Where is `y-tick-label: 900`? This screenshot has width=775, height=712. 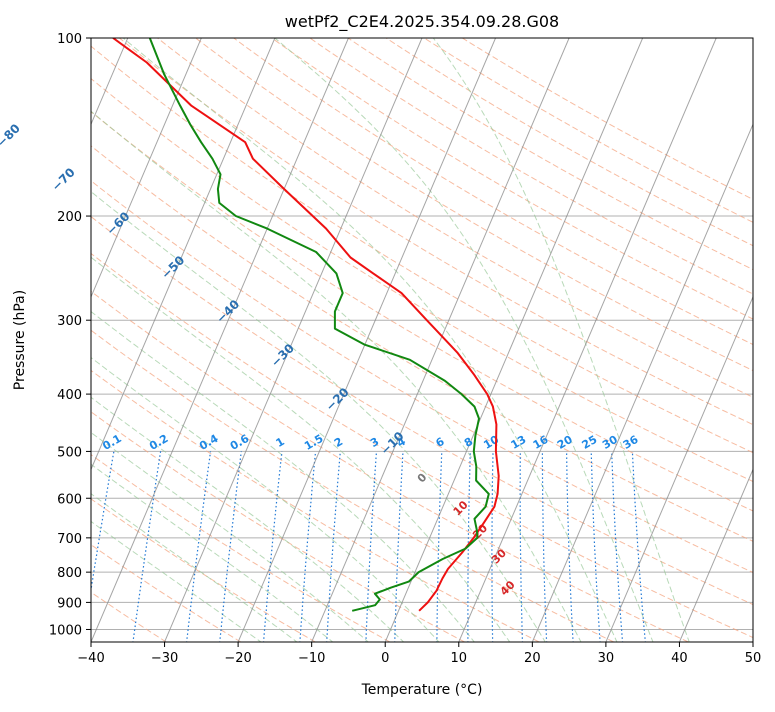 y-tick-label: 900 is located at coordinates (69, 603).